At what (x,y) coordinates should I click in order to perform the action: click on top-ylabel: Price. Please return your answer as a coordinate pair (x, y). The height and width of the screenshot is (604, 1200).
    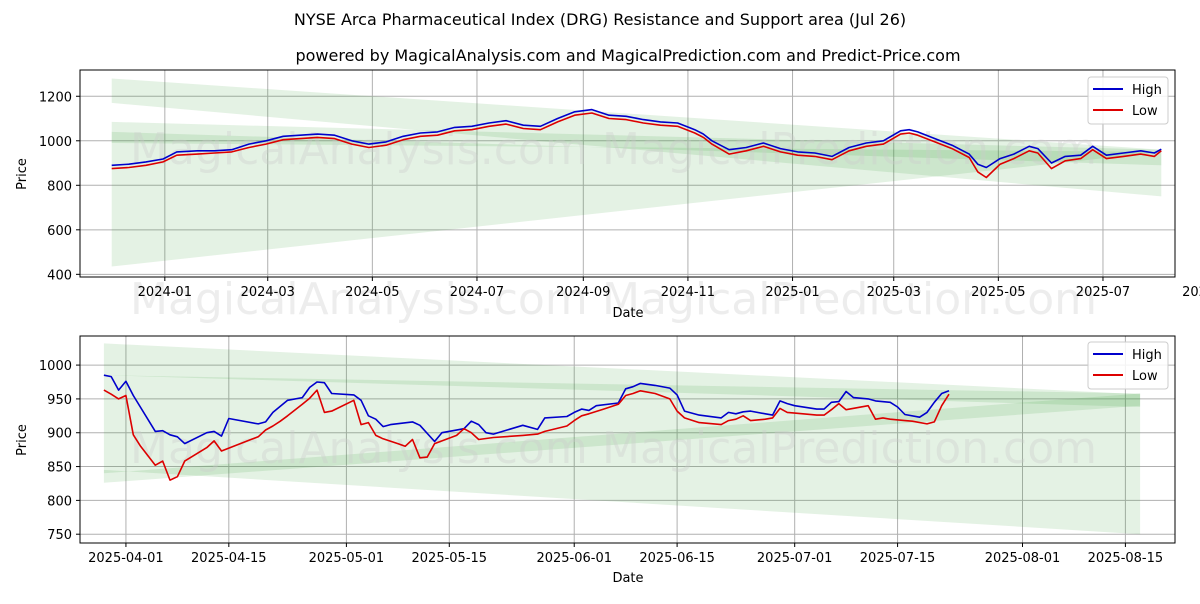
    Looking at the image, I should click on (22, 174).